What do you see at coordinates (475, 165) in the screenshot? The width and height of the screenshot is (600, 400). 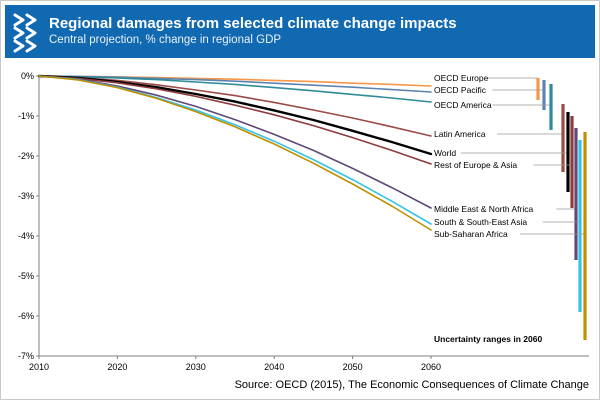 I see `series-label-rest-of-europe-asia: Rest of Europe & Asia` at bounding box center [475, 165].